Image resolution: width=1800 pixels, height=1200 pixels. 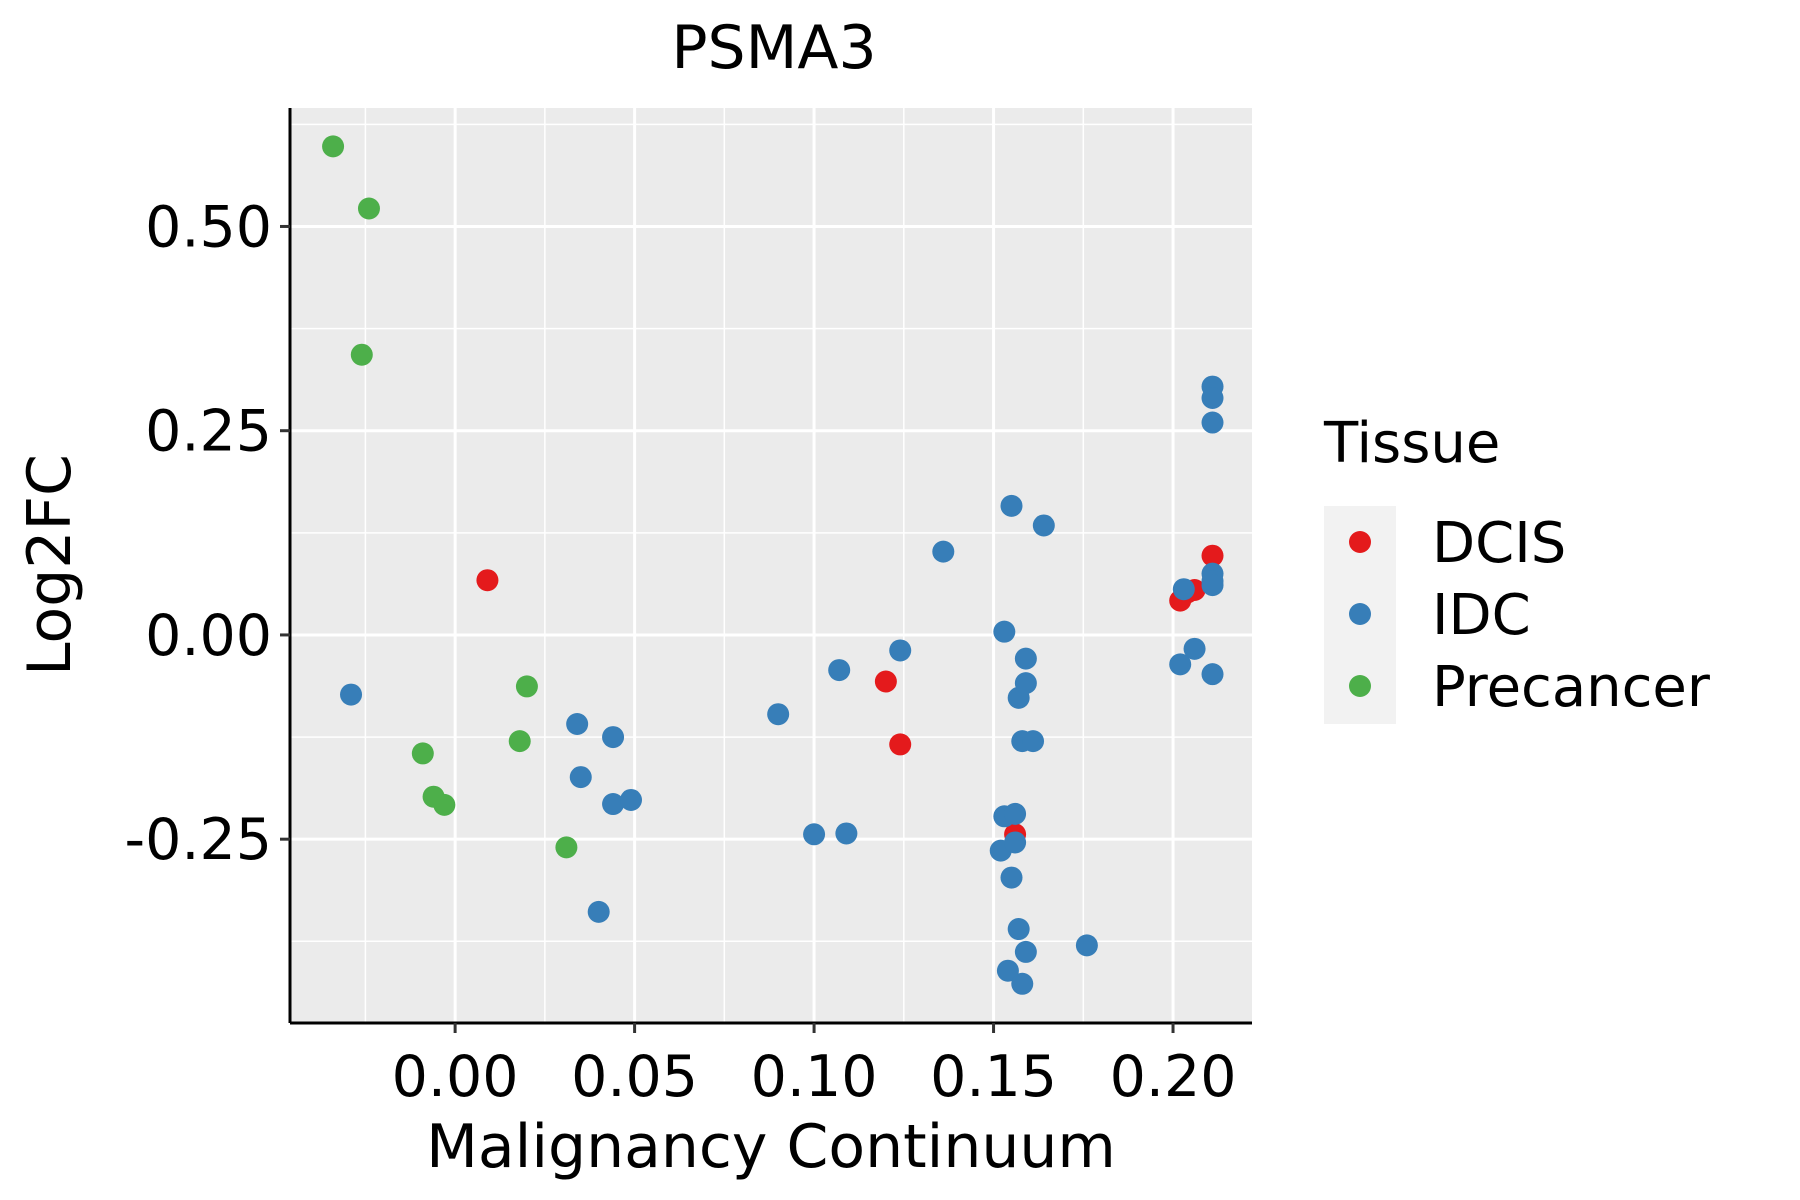 I want to click on legend-key-precancer, so click(x=1360, y=686).